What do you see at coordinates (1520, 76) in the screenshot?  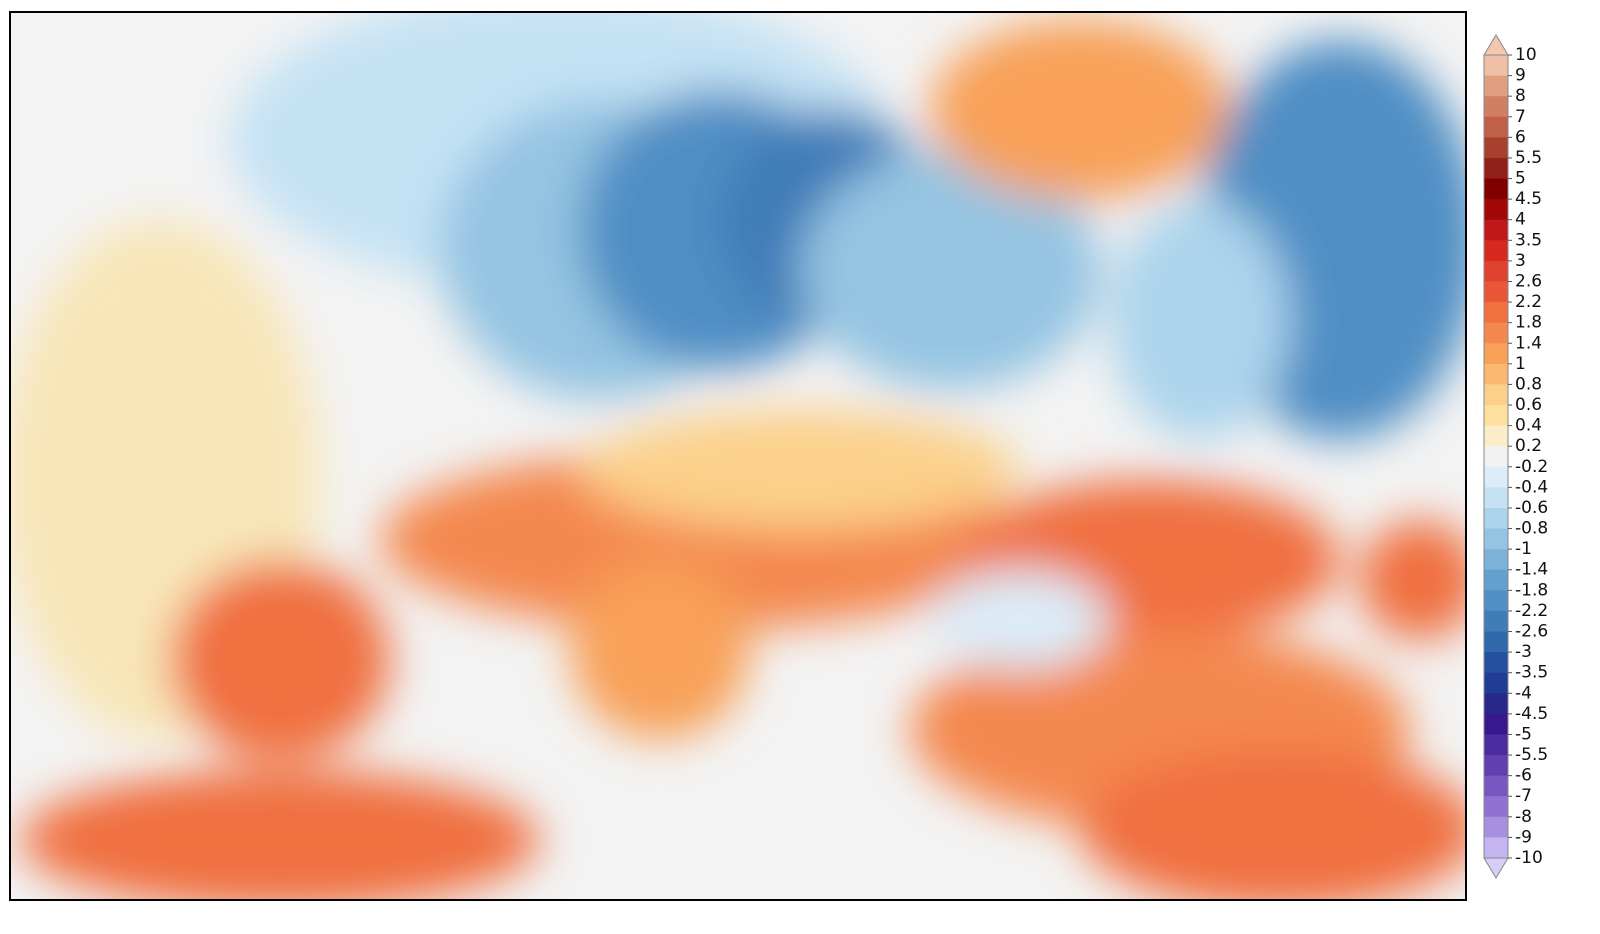 I see `colorbar-tick-label: 9` at bounding box center [1520, 76].